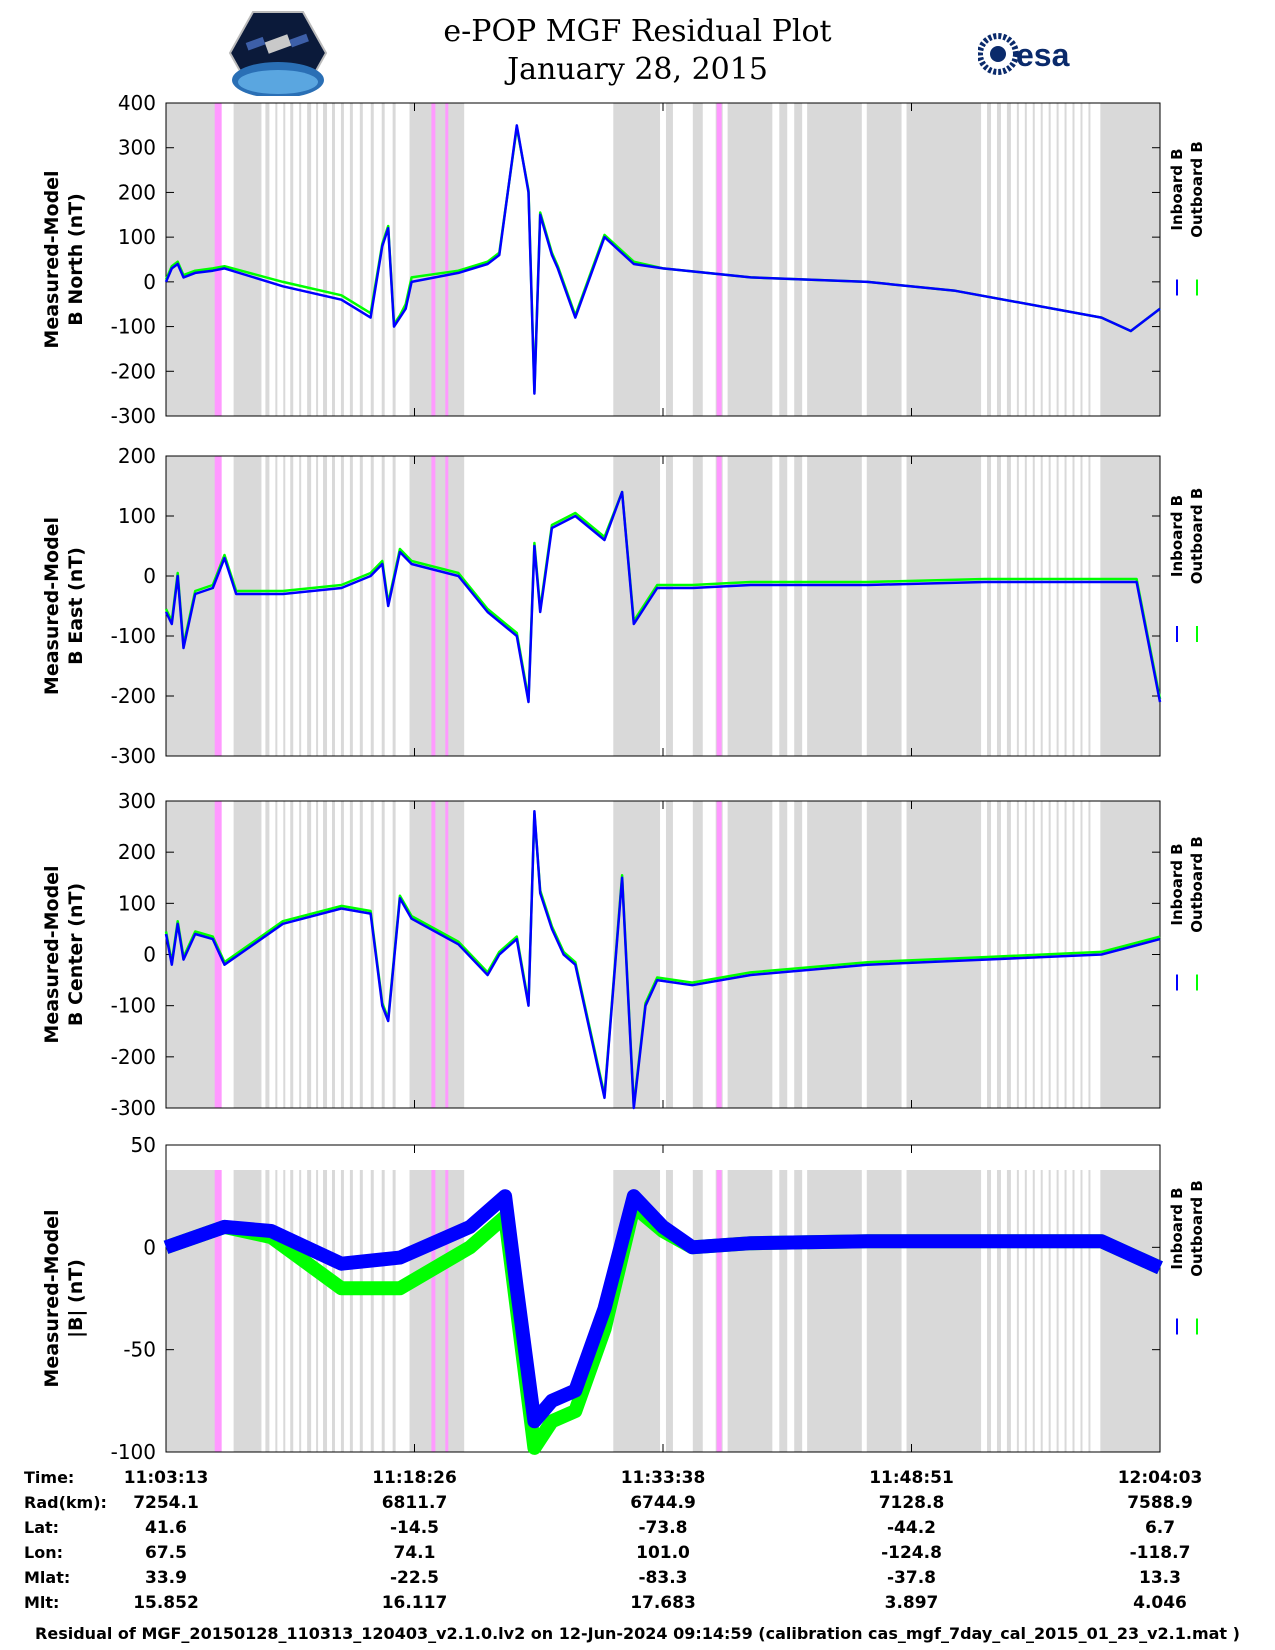  Describe the element at coordinates (137, 237) in the screenshot. I see `y-tick-label: 100` at that location.